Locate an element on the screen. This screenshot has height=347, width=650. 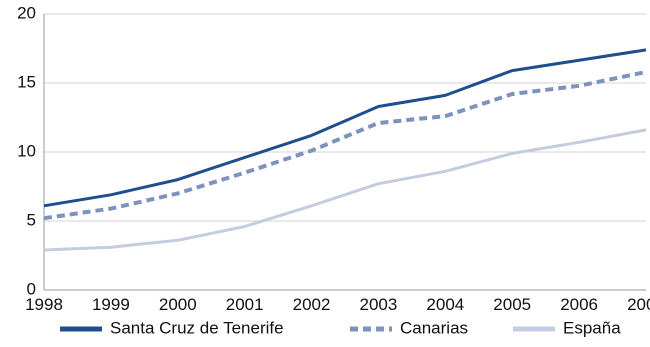
legend-label: Canarias is located at coordinates (434, 327).